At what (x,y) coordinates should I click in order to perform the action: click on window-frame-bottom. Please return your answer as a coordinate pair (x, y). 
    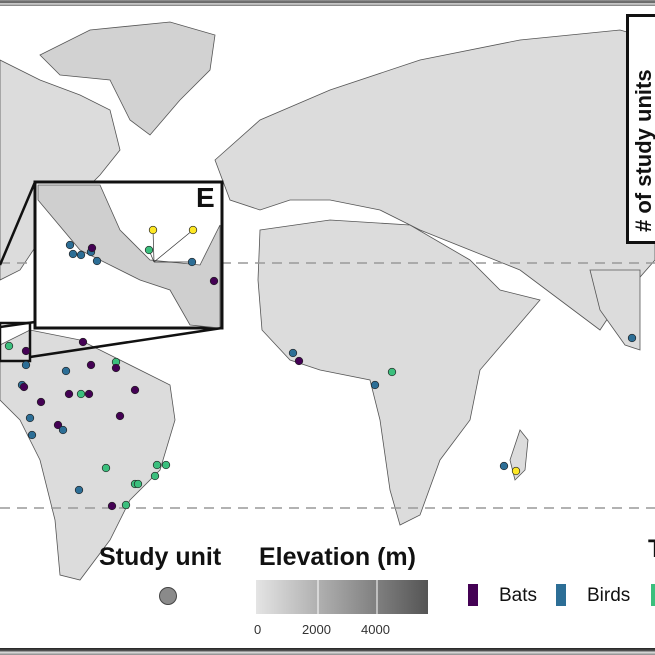
    Looking at the image, I should click on (327, 651).